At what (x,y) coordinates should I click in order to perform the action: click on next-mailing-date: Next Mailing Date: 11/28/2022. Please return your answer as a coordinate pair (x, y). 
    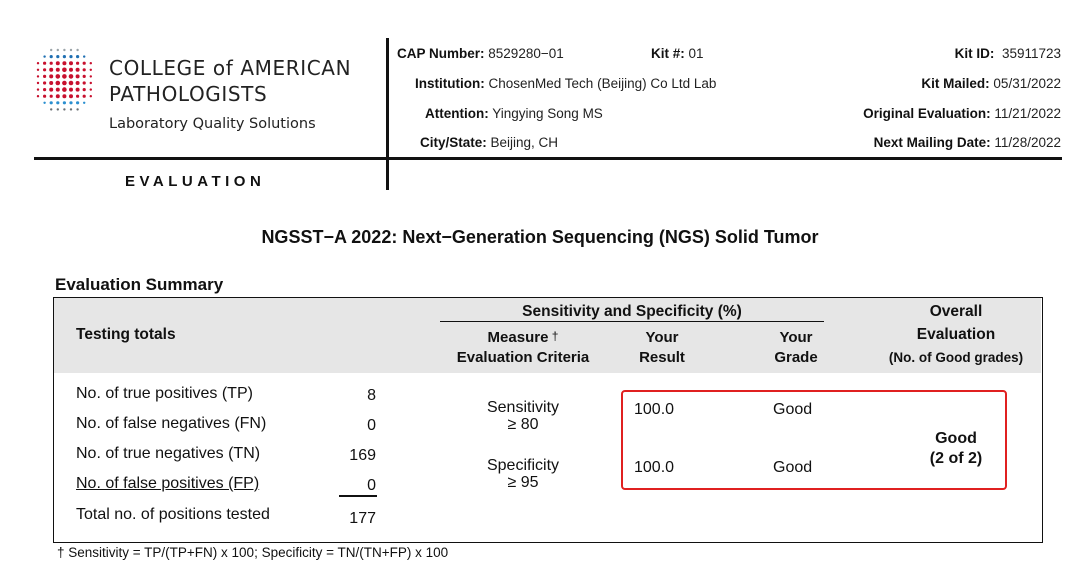
    Looking at the image, I should click on (967, 142).